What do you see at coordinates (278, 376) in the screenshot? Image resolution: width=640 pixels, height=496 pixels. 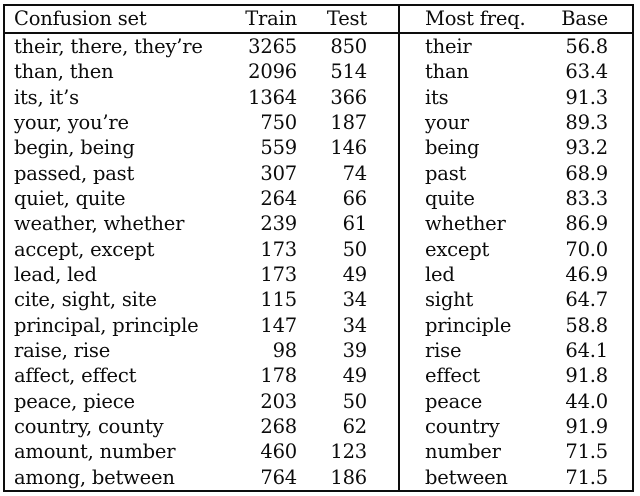 I see `train-cell: 178` at bounding box center [278, 376].